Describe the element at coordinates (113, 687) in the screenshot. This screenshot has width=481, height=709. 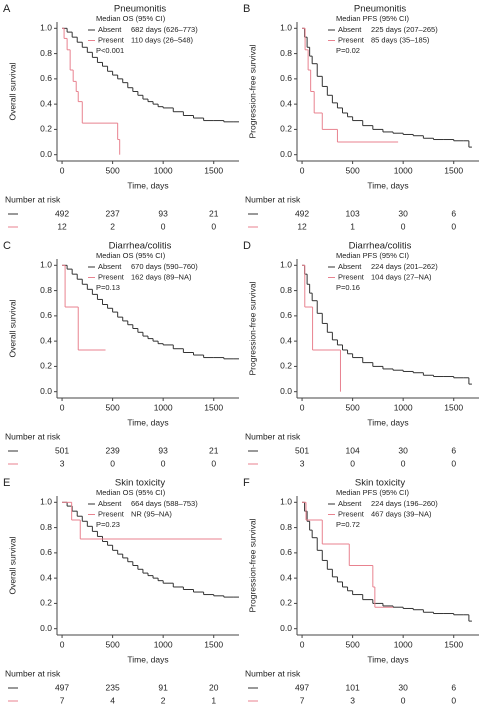
I see `risk-count: 235` at that location.